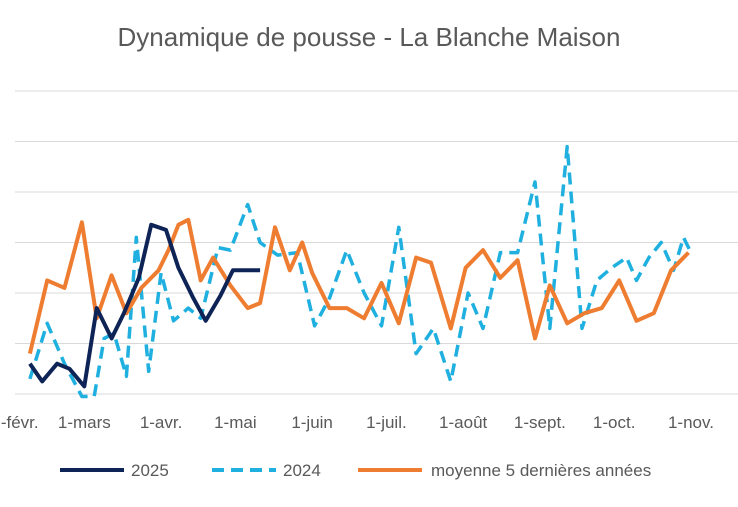 The height and width of the screenshot is (507, 738). Describe the element at coordinates (161, 422) in the screenshot. I see `x-tick-label: 1-avr.` at that location.